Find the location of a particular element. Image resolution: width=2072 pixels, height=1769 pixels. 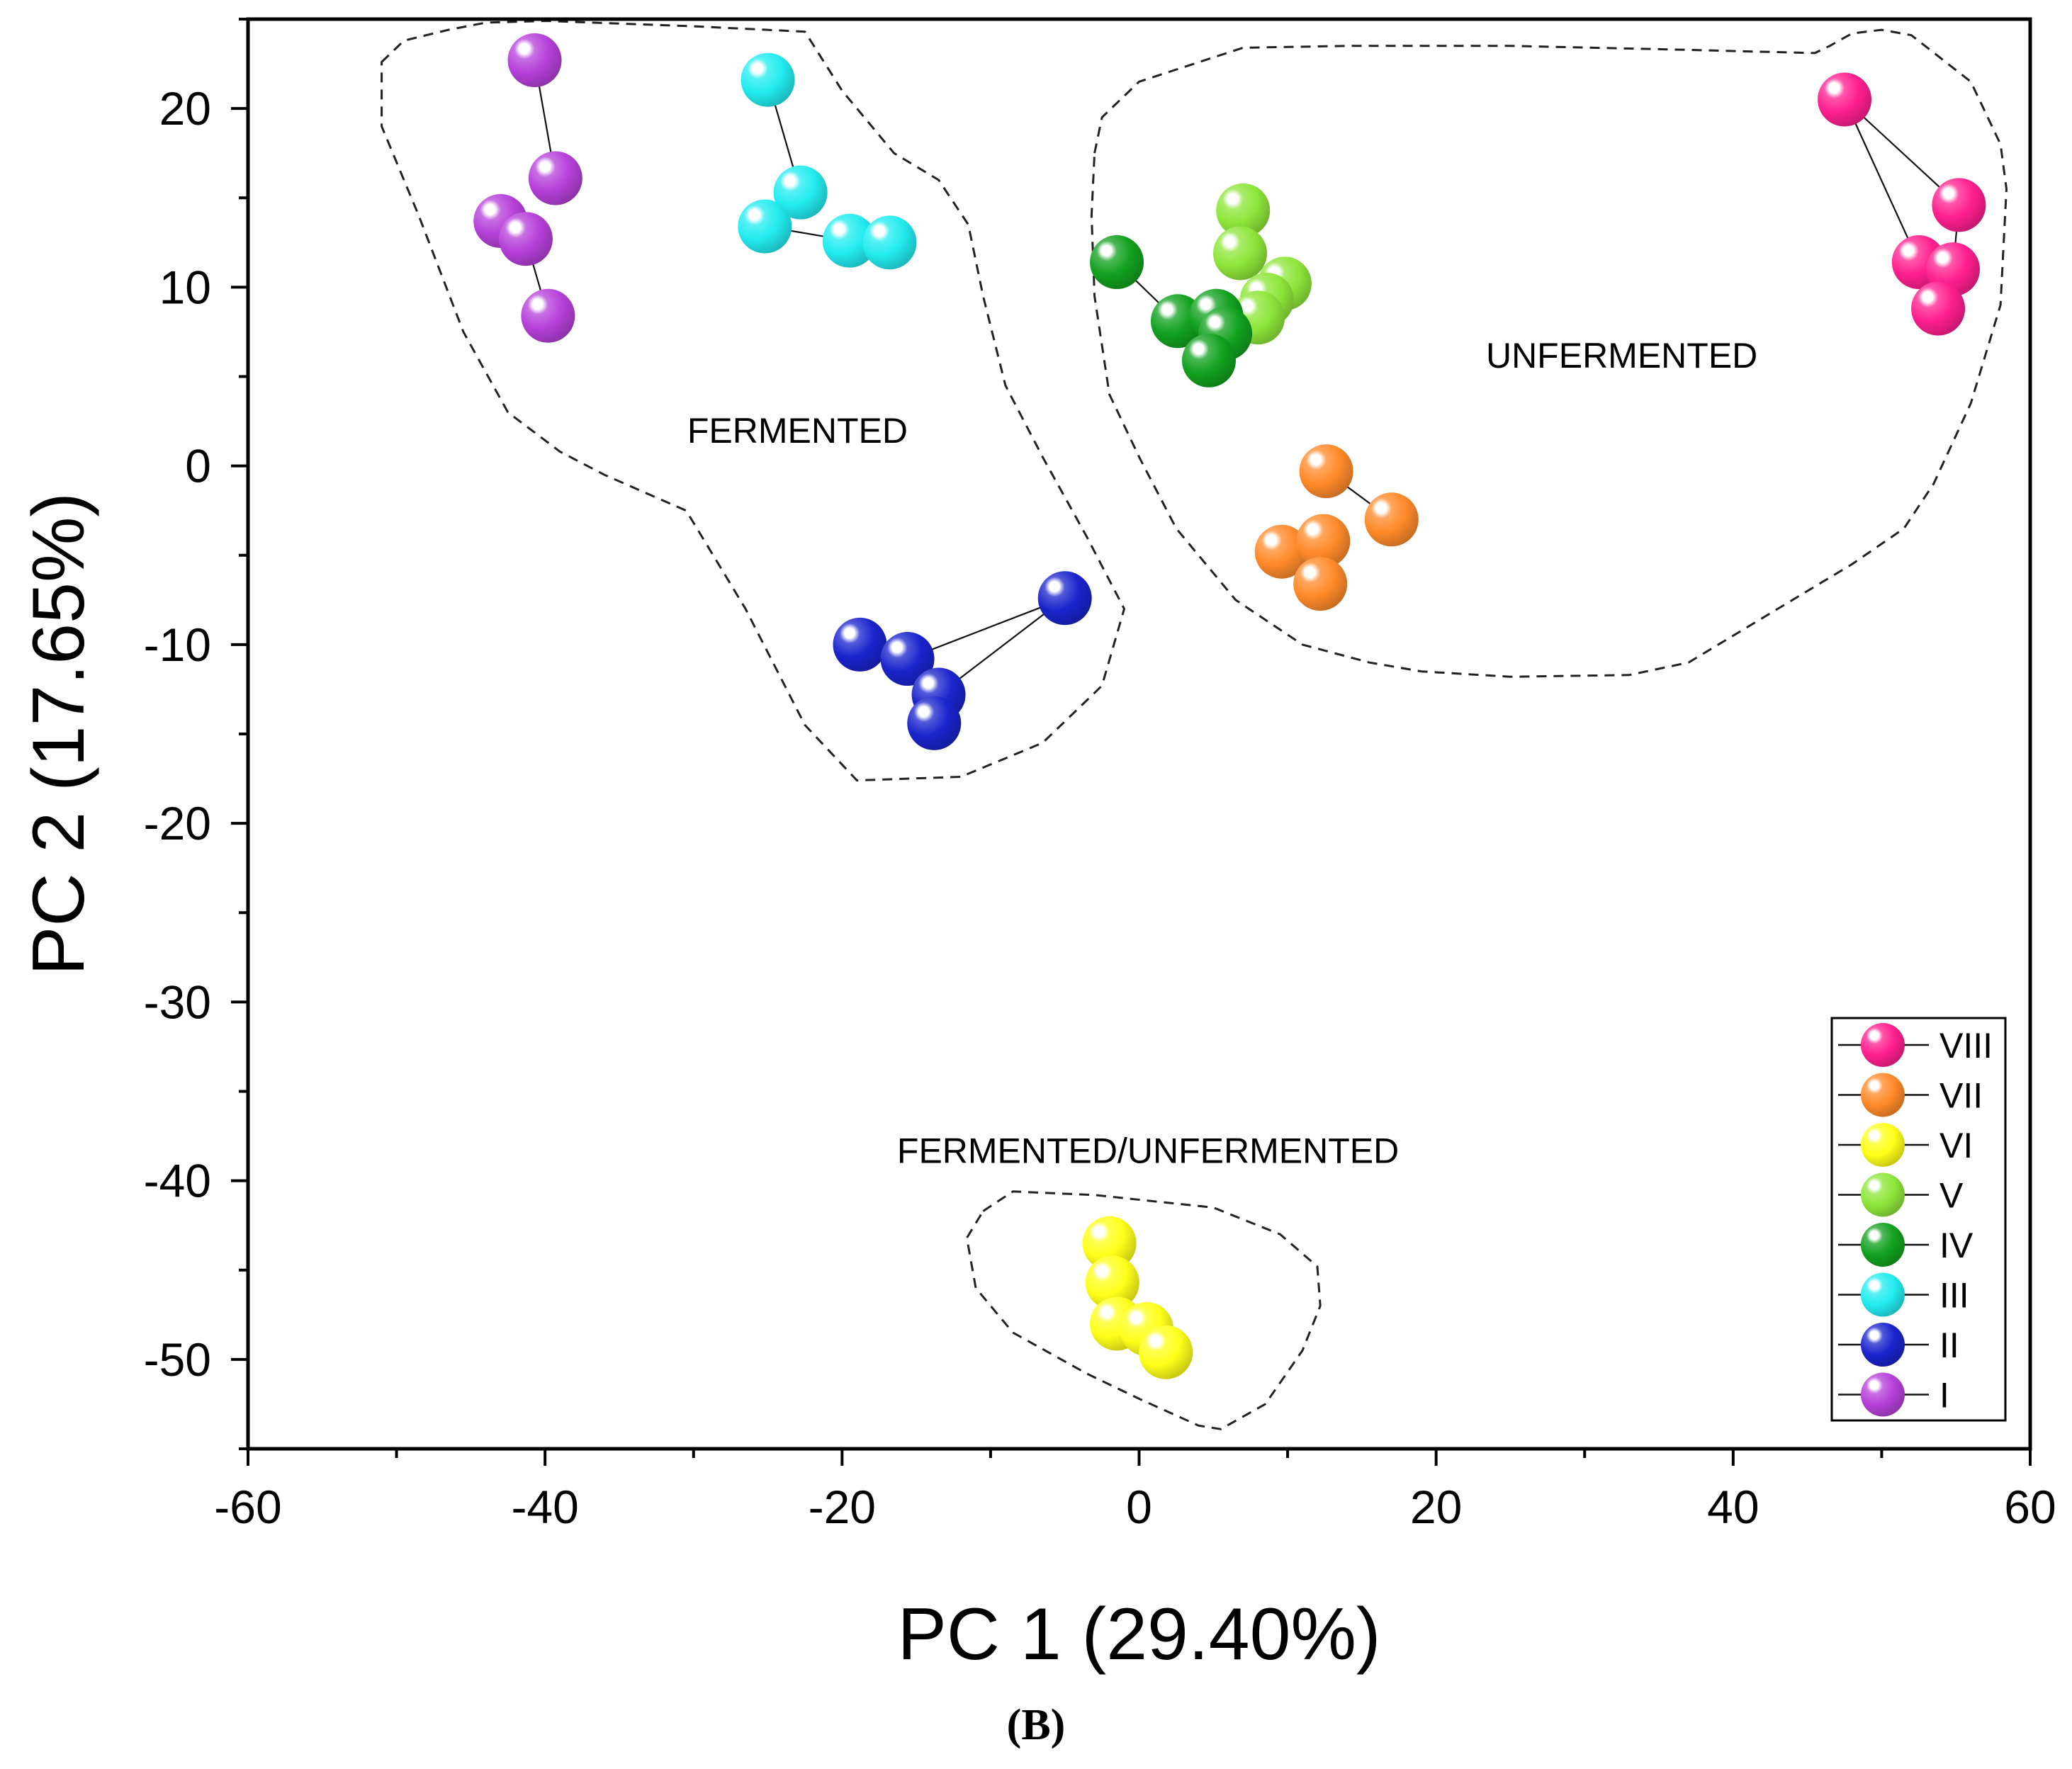

legend-label-iv: IV is located at coordinates (1956, 1245).